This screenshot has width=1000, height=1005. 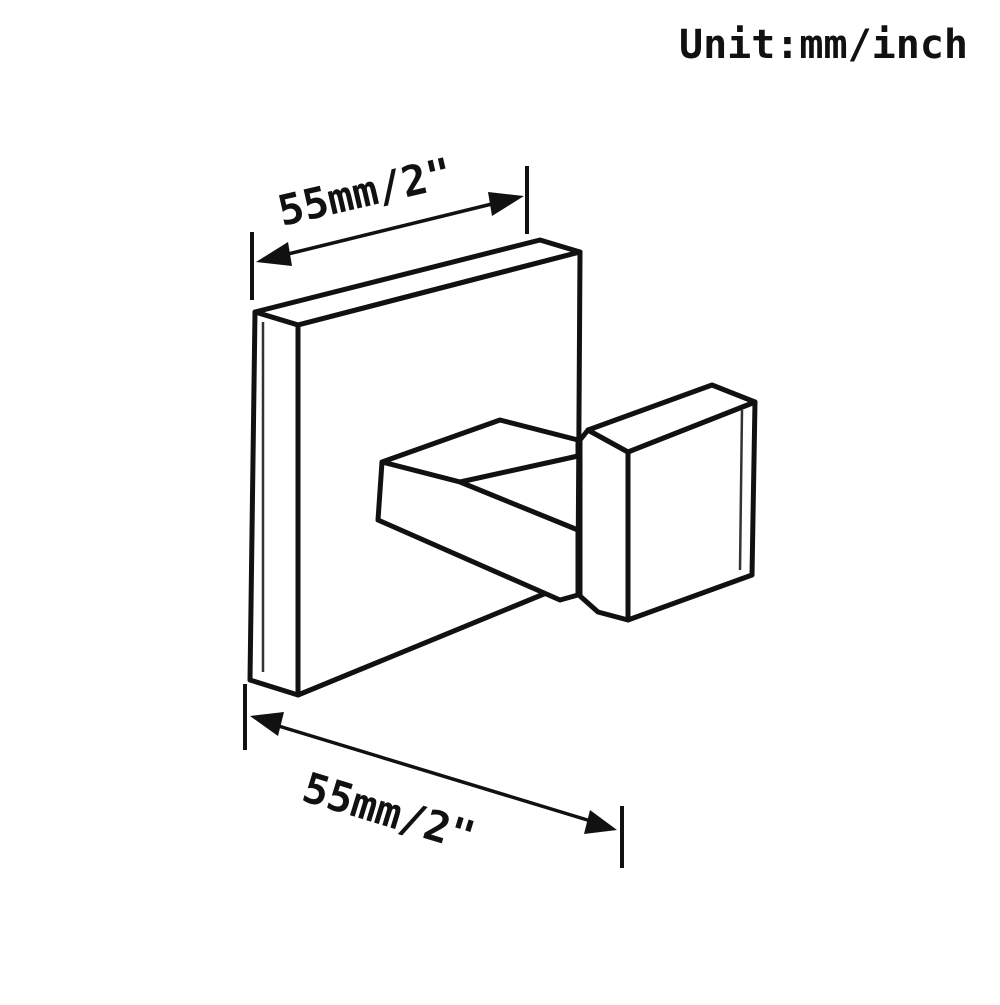 What do you see at coordinates (823, 45) in the screenshot?
I see `unit-label: Unit:mm/inch` at bounding box center [823, 45].